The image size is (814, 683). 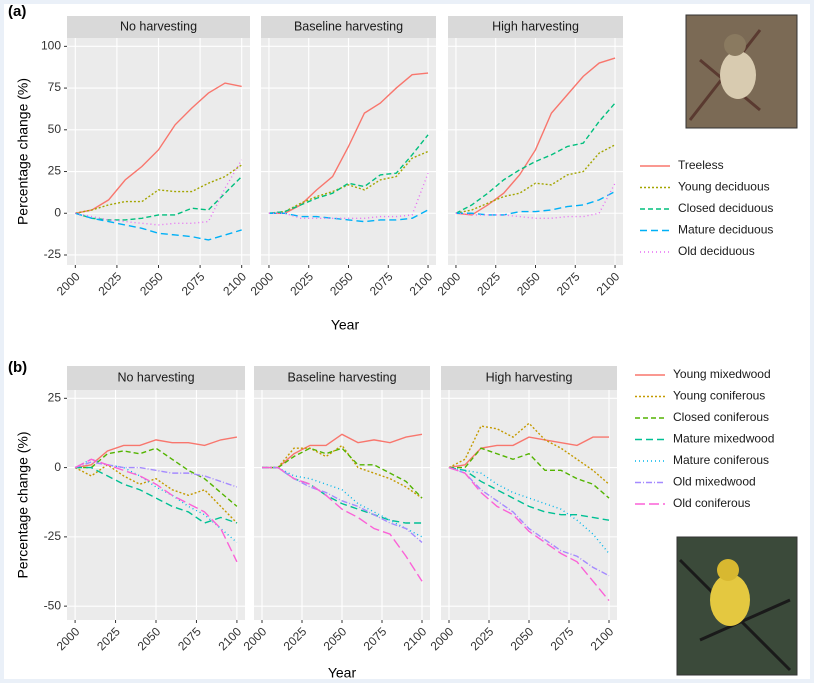 I want to click on legend-label: Mature coniferous, so click(x=721, y=460).